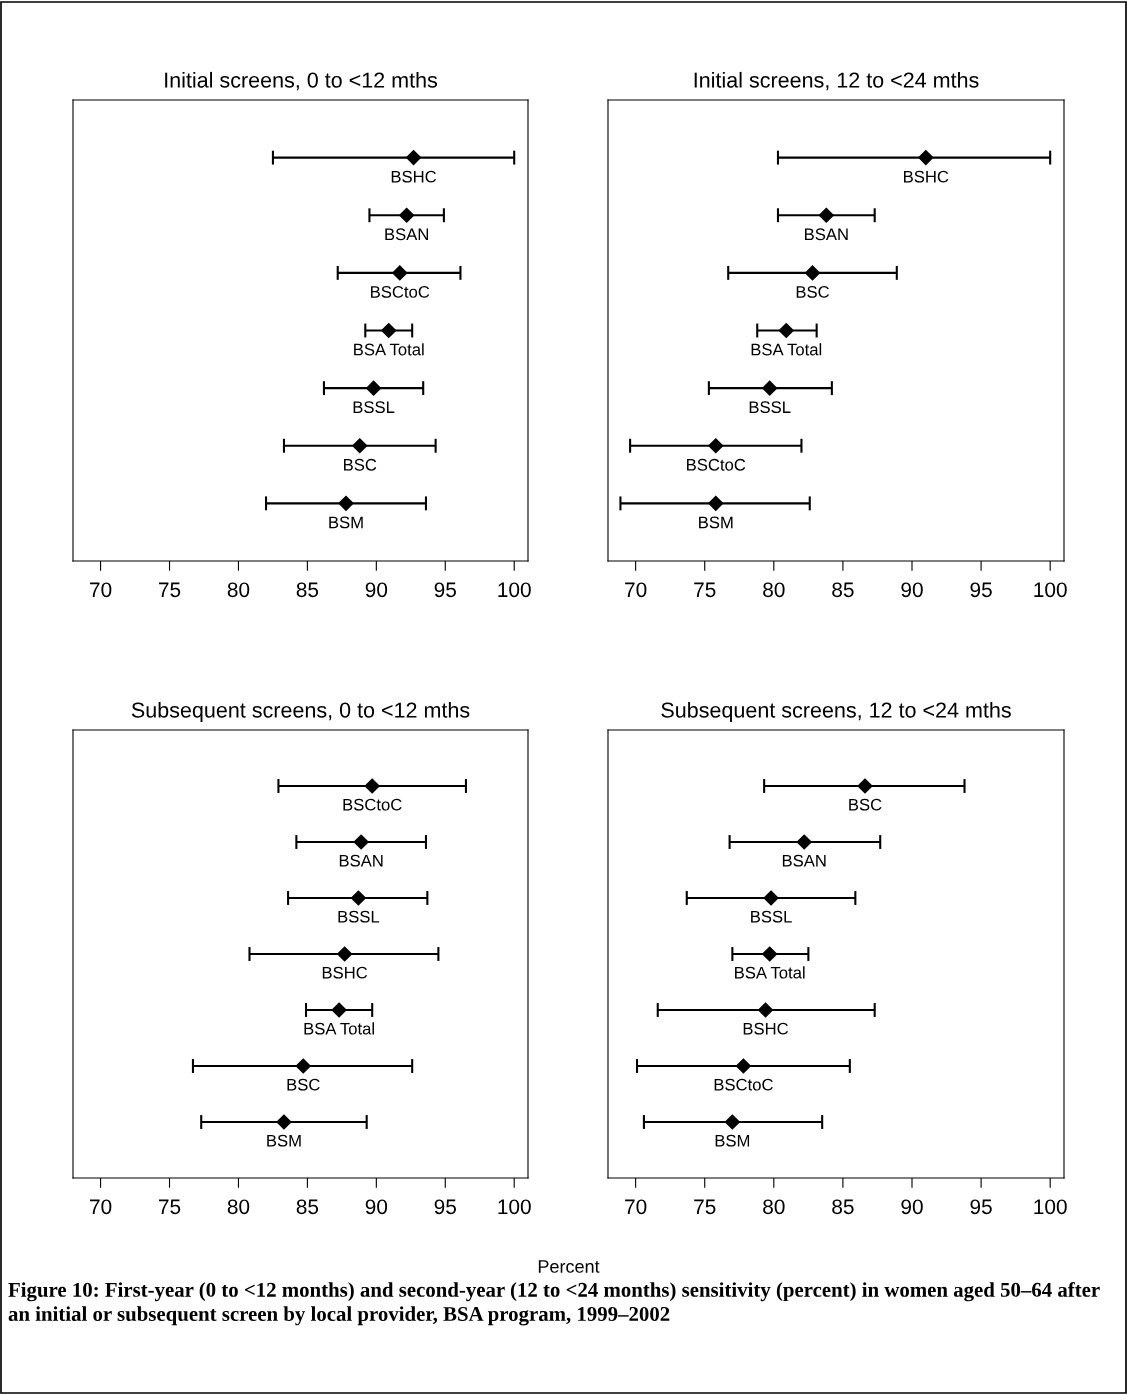 The width and height of the screenshot is (1127, 1394). I want to click on chart-title: Subsequent screens, 0 to <12 mths, so click(300, 711).